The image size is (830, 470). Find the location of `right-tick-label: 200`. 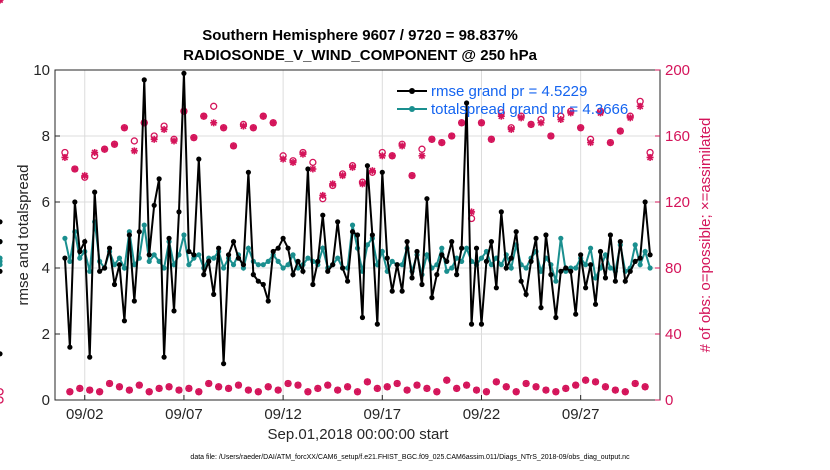

right-tick-label: 200 is located at coordinates (677, 70).